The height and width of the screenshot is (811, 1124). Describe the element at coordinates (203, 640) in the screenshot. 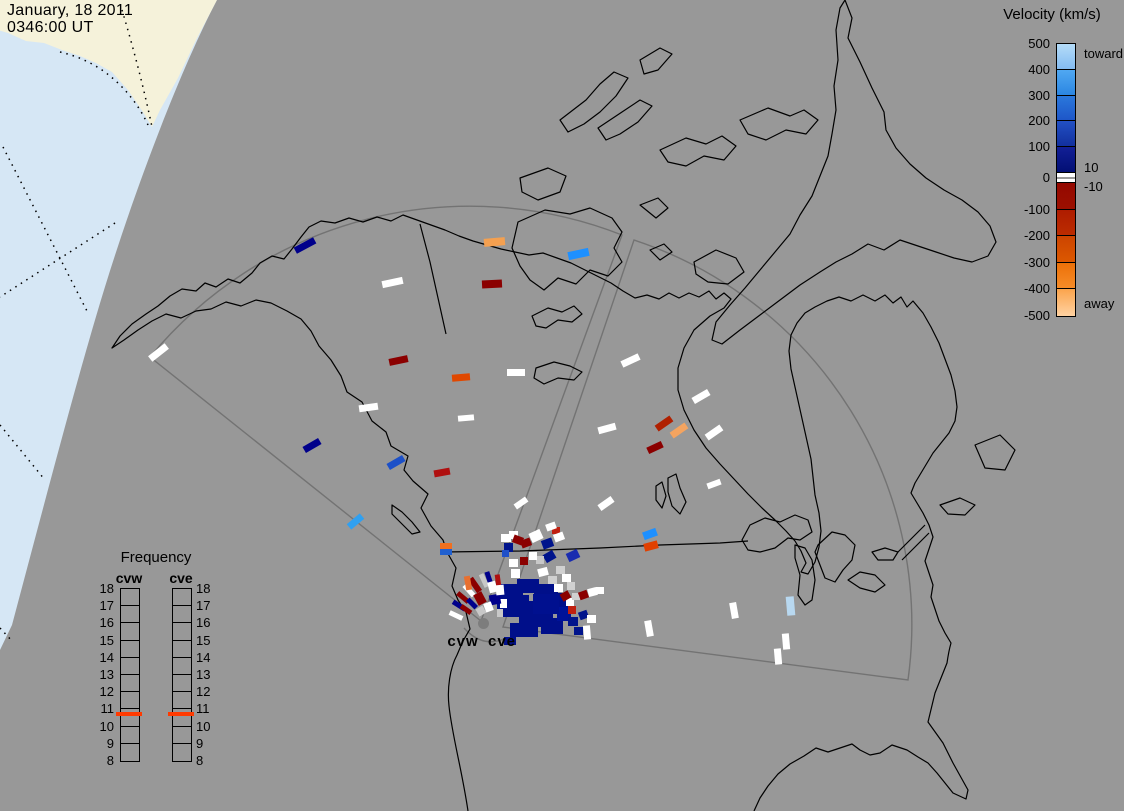

I see `frequency-scale-number-right: 15` at that location.